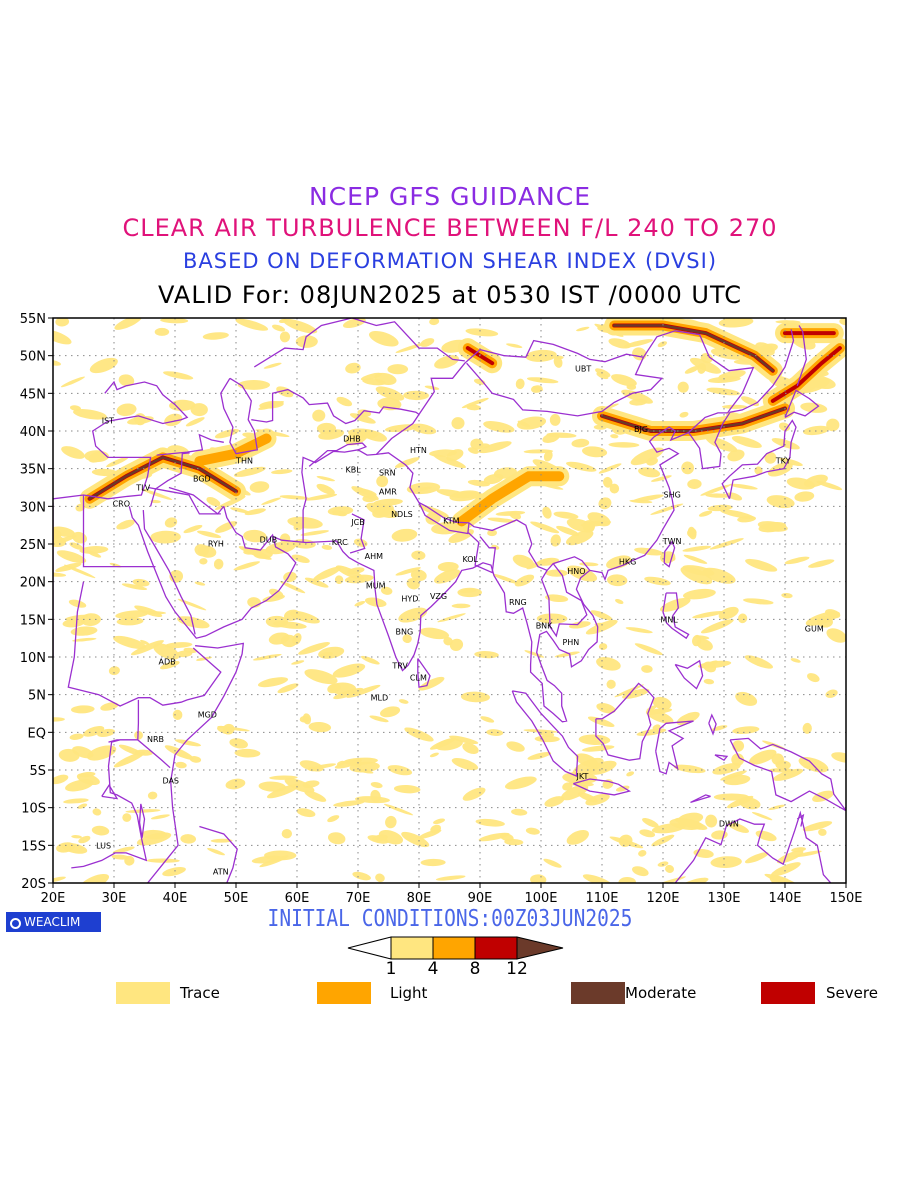 The image size is (900, 1200). I want to click on station-label-bng: BNG, so click(405, 631).